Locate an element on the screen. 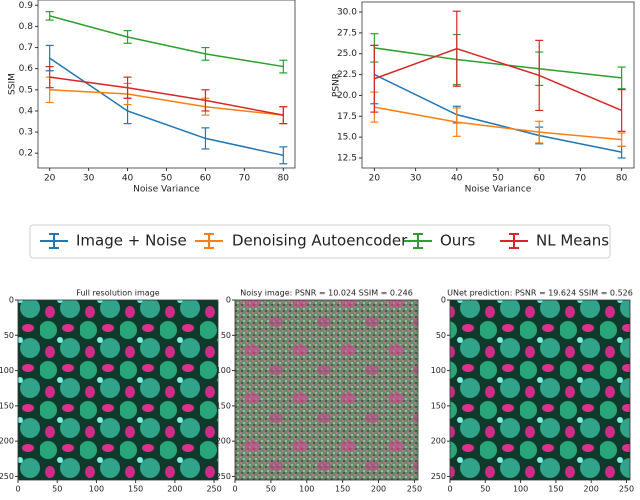 This screenshot has width=640, height=500. image-title: Full resolution image is located at coordinates (117, 293).